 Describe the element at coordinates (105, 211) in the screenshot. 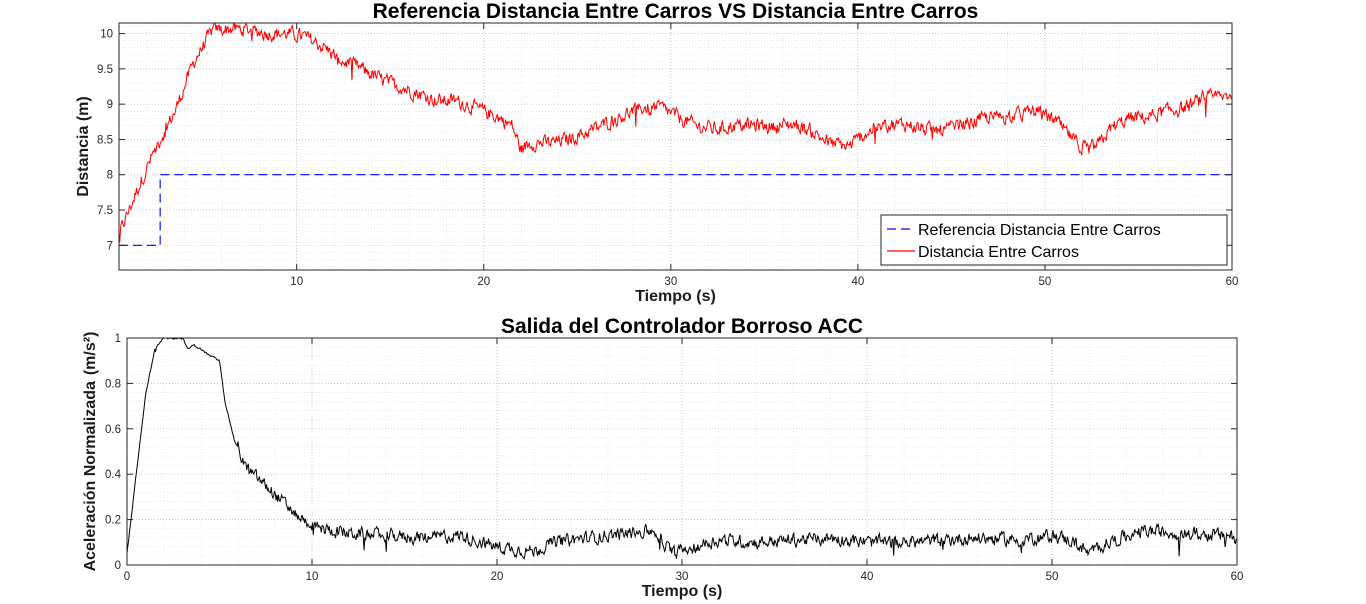

I see `y-tick-label: 7.5` at that location.